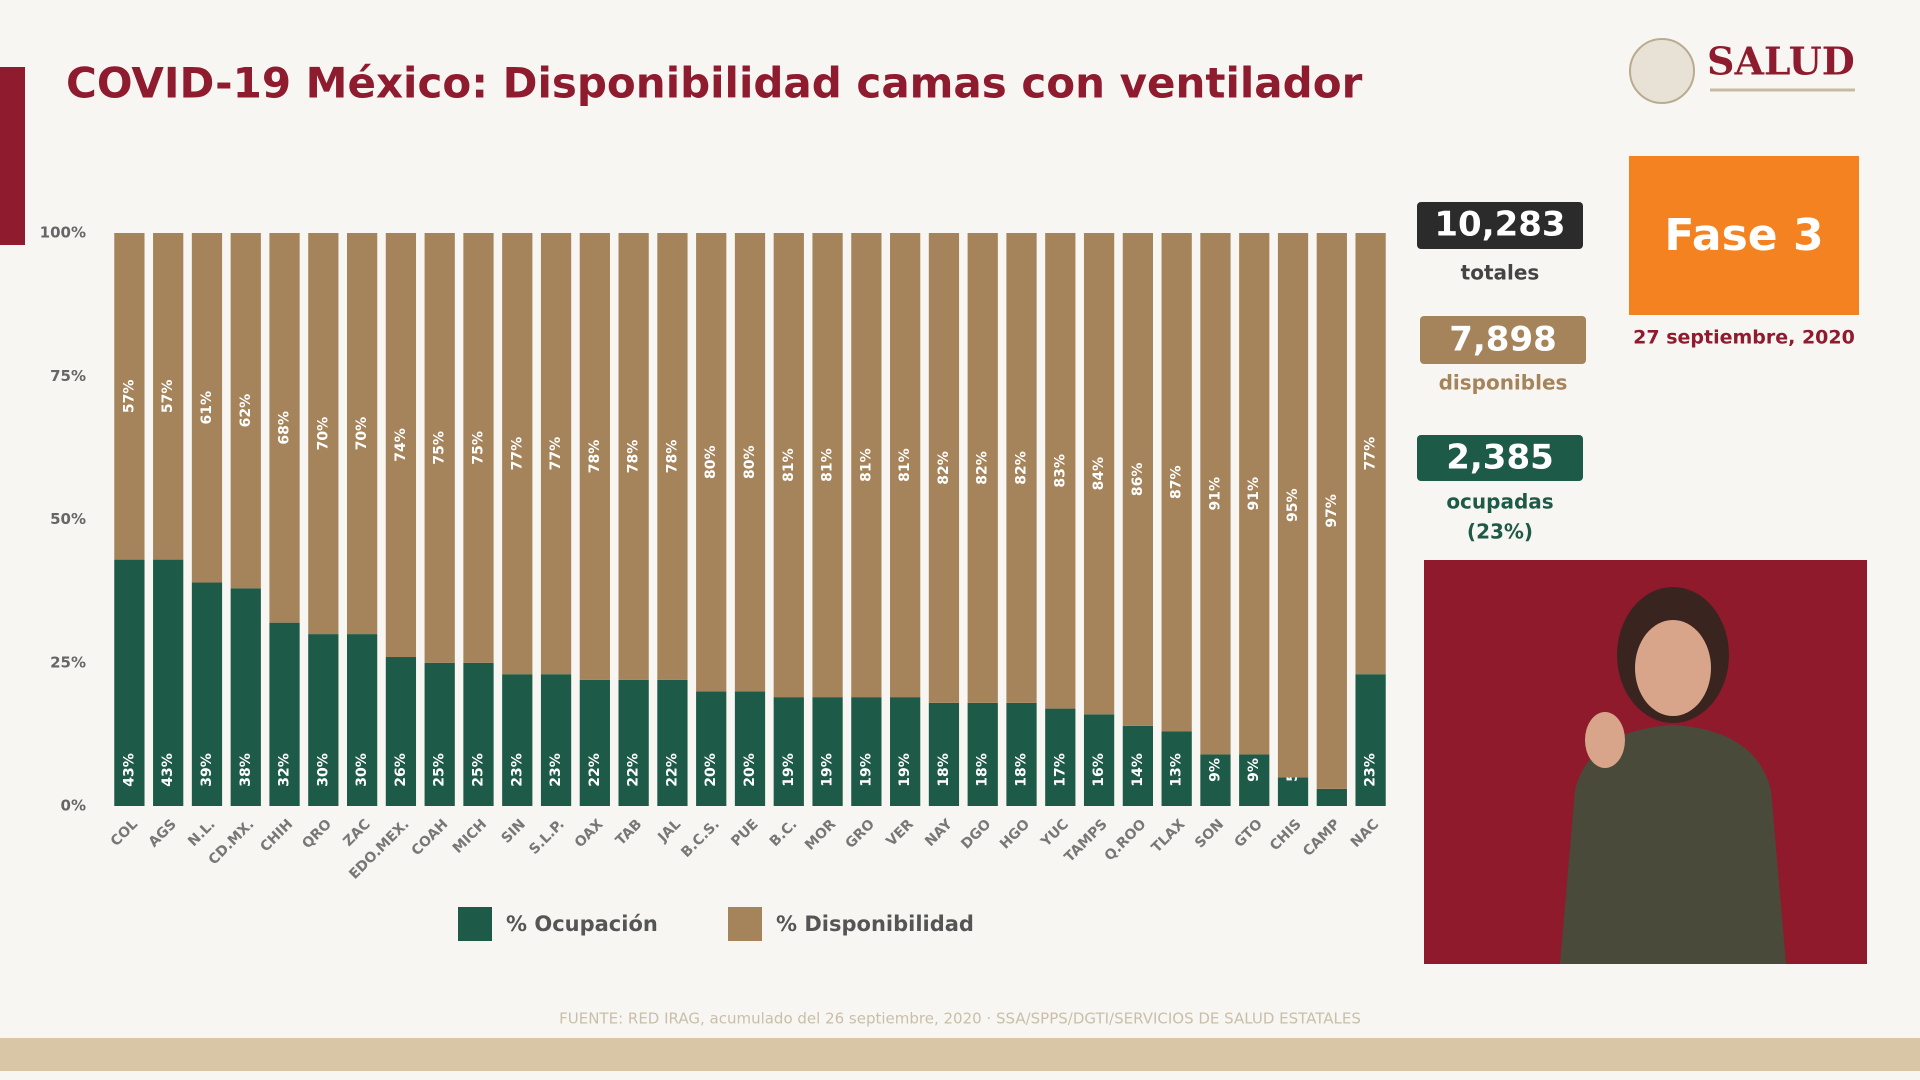 The image size is (1920, 1080). I want to click on interpreter-video, so click(1645, 762).